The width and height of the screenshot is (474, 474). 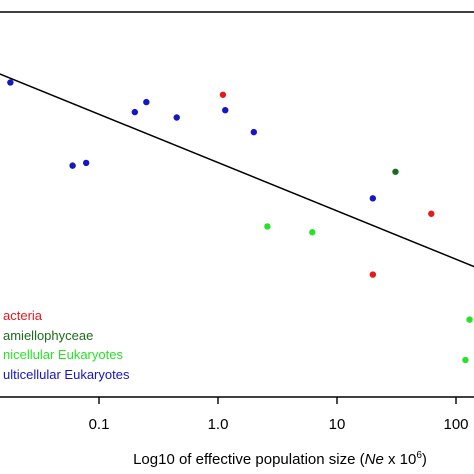 What do you see at coordinates (48, 335) in the screenshot?
I see `legend-label: amiellophyceae` at bounding box center [48, 335].